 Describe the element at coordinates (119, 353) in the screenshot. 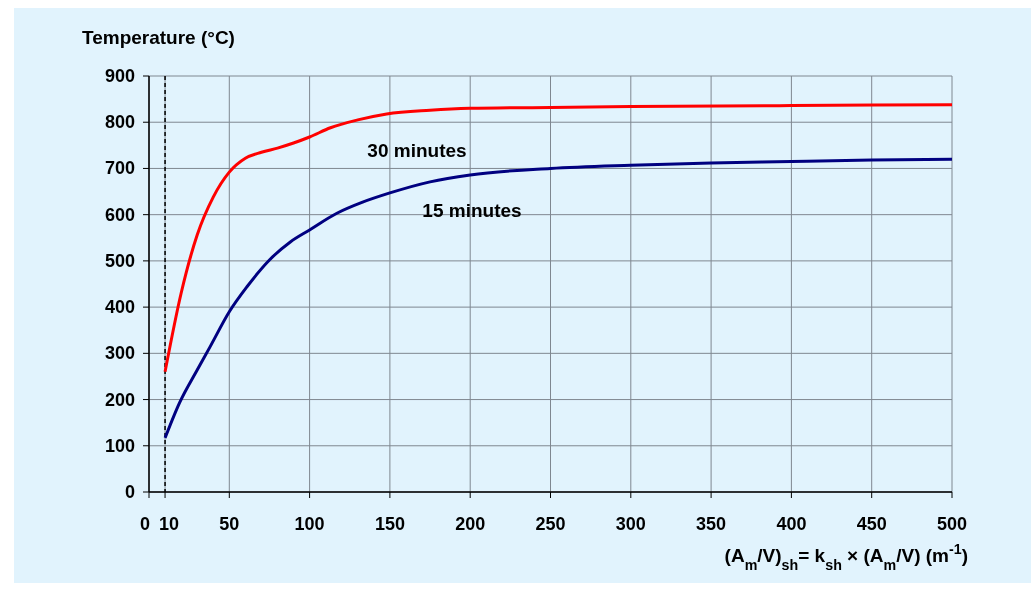

I see `y-tick-label: 300` at that location.